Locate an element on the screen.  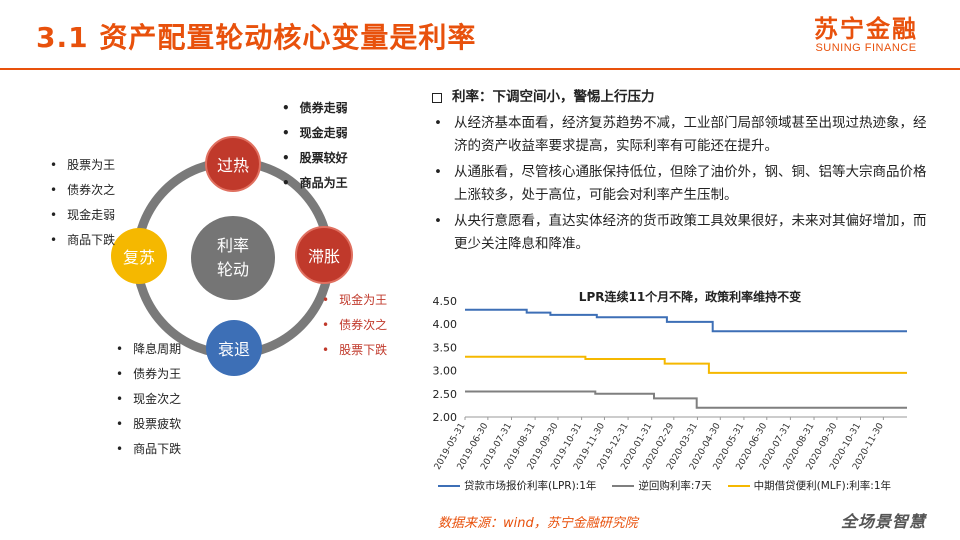
list-item: 股票较好 is located at coordinates (315, 158).